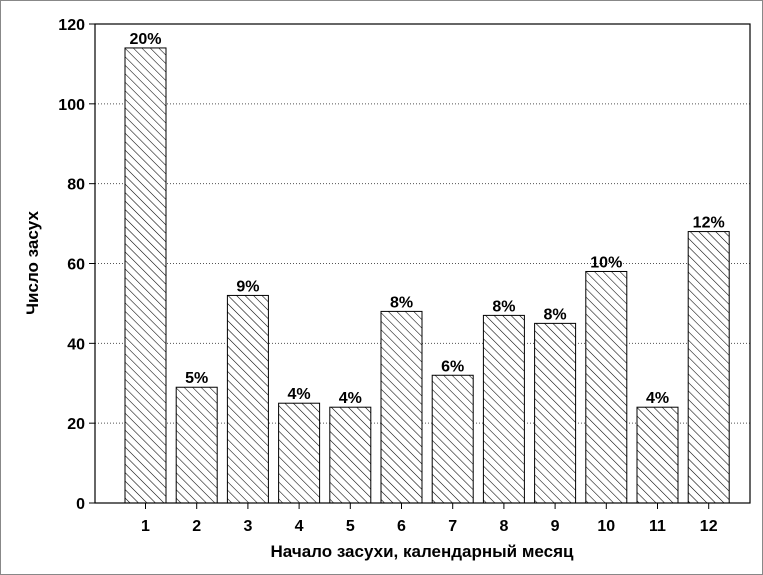 The height and width of the screenshot is (575, 763). Describe the element at coordinates (76, 344) in the screenshot. I see `y-tick-label: 40` at that location.